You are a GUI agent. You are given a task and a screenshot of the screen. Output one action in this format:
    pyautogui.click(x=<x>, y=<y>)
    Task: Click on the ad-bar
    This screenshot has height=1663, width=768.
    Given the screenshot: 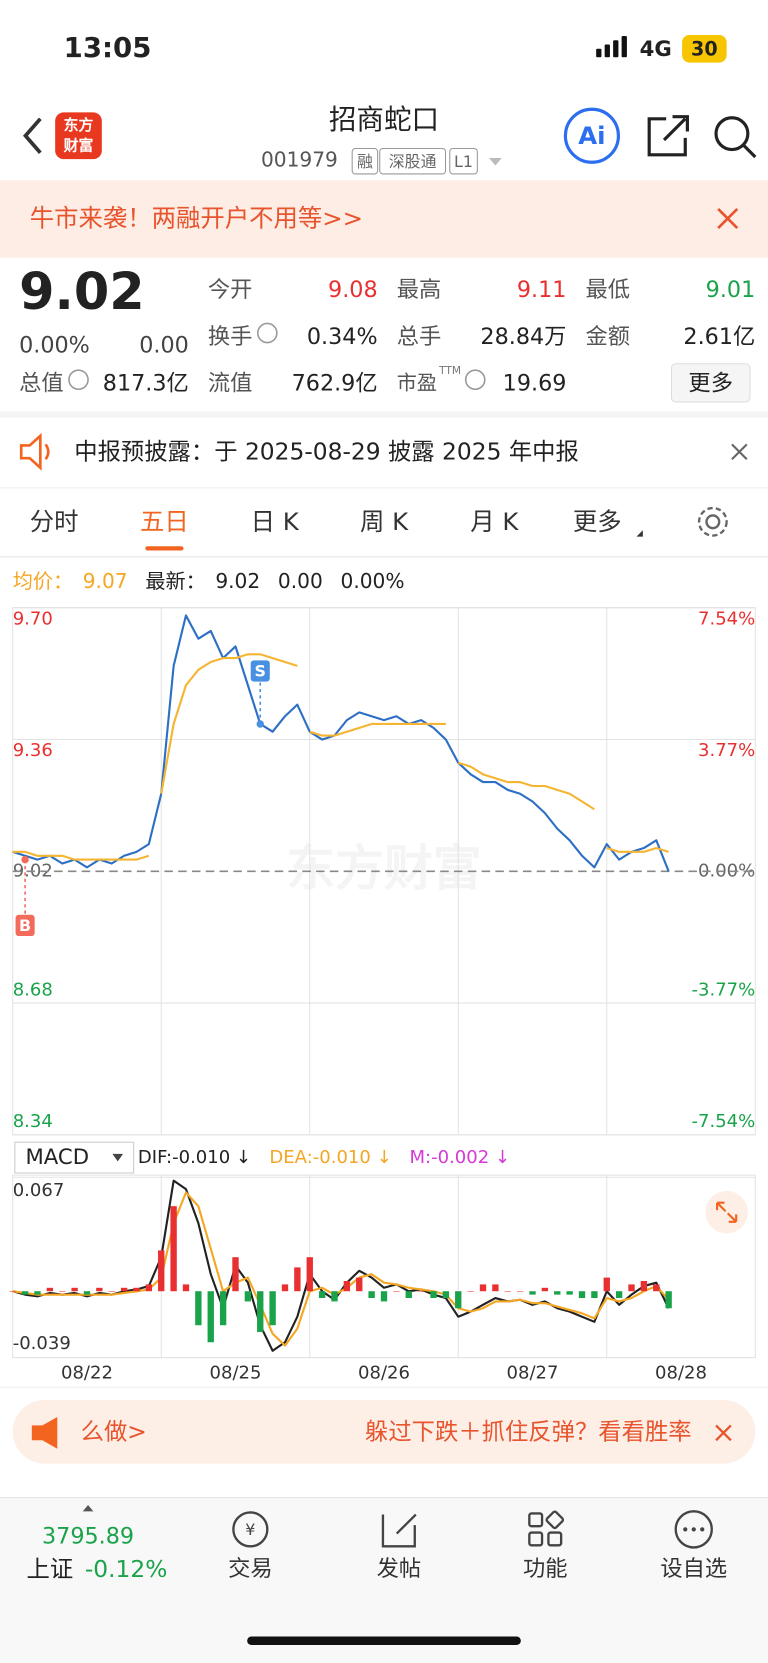 What is the action you would take?
    pyautogui.click(x=384, y=1431)
    